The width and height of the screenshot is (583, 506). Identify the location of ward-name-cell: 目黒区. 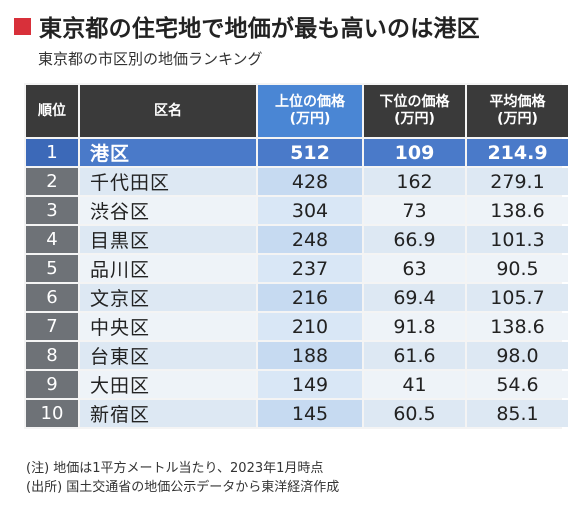
(168, 239).